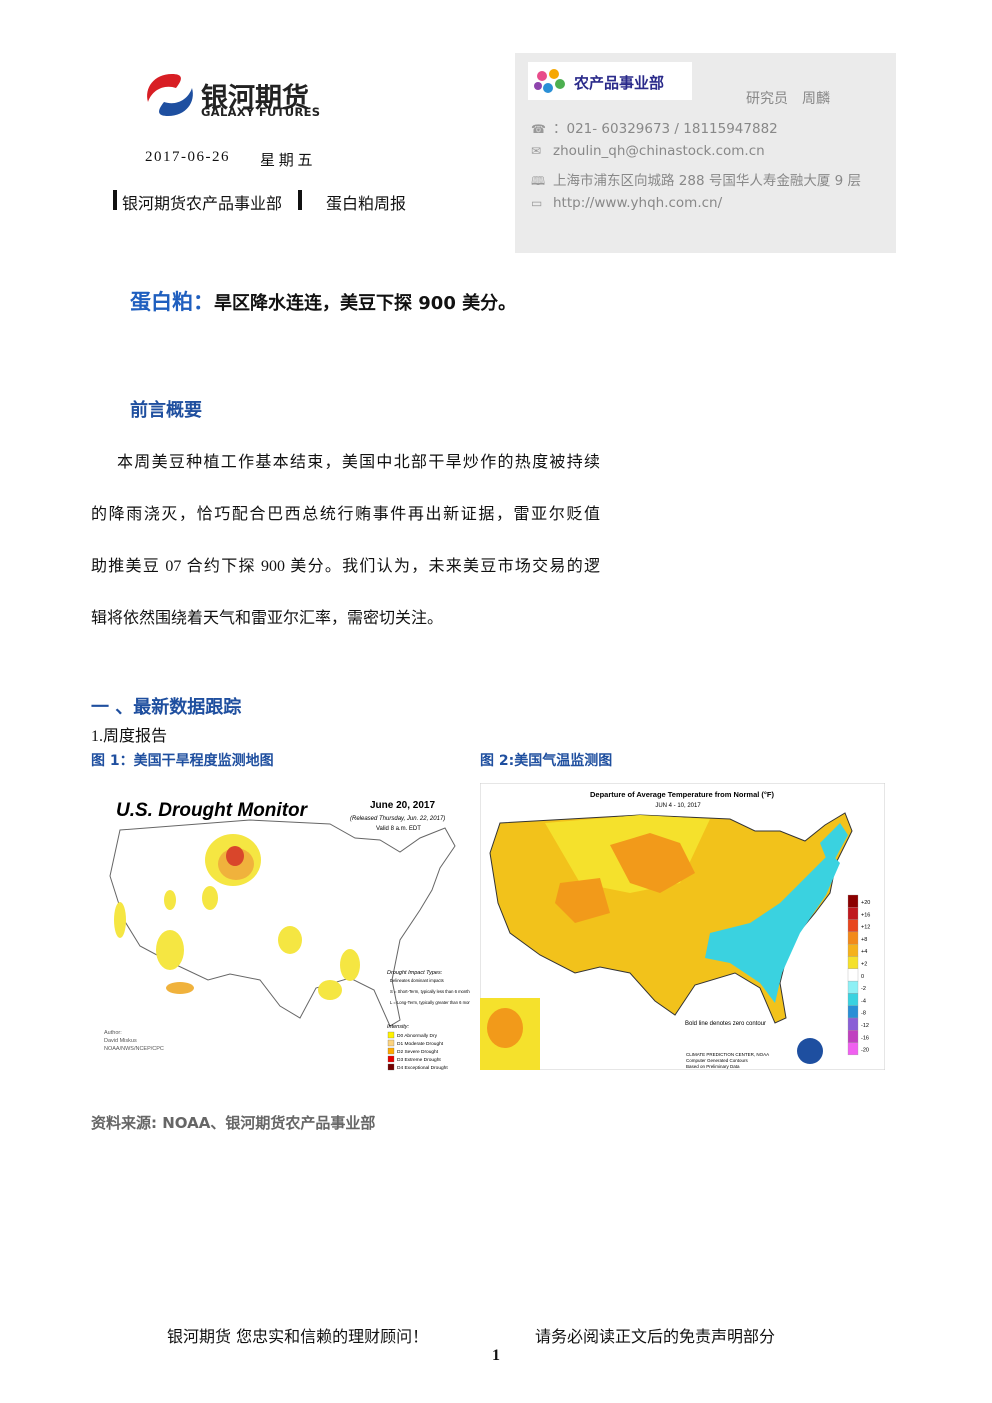  What do you see at coordinates (397, 819) in the screenshot?
I see `map-released: (Released Thursday, Jun. 22, 2017)` at bounding box center [397, 819].